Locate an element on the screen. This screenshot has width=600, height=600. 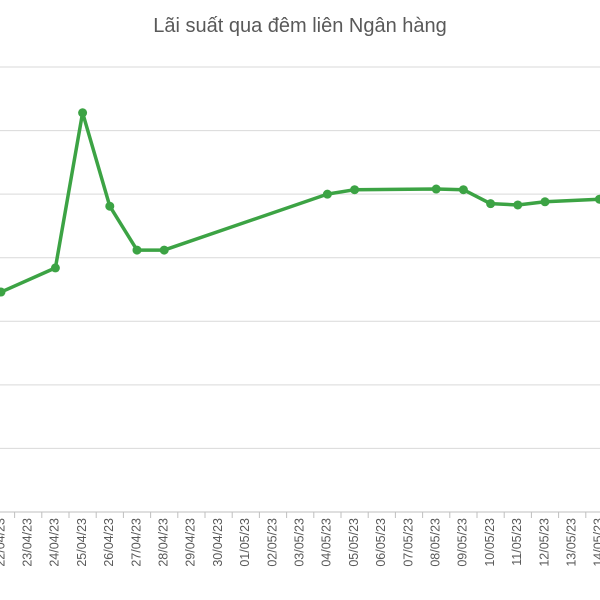
x-tick-label: 24/04/23 is located at coordinates (55, 542).